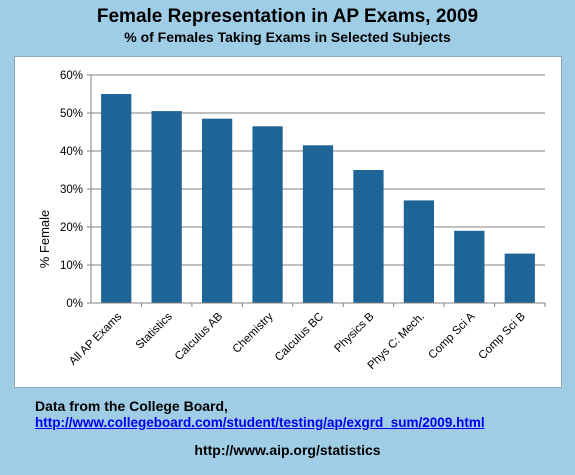 The width and height of the screenshot is (575, 475). Describe the element at coordinates (253, 332) in the screenshot. I see `x-category-label: Chemistry` at that location.